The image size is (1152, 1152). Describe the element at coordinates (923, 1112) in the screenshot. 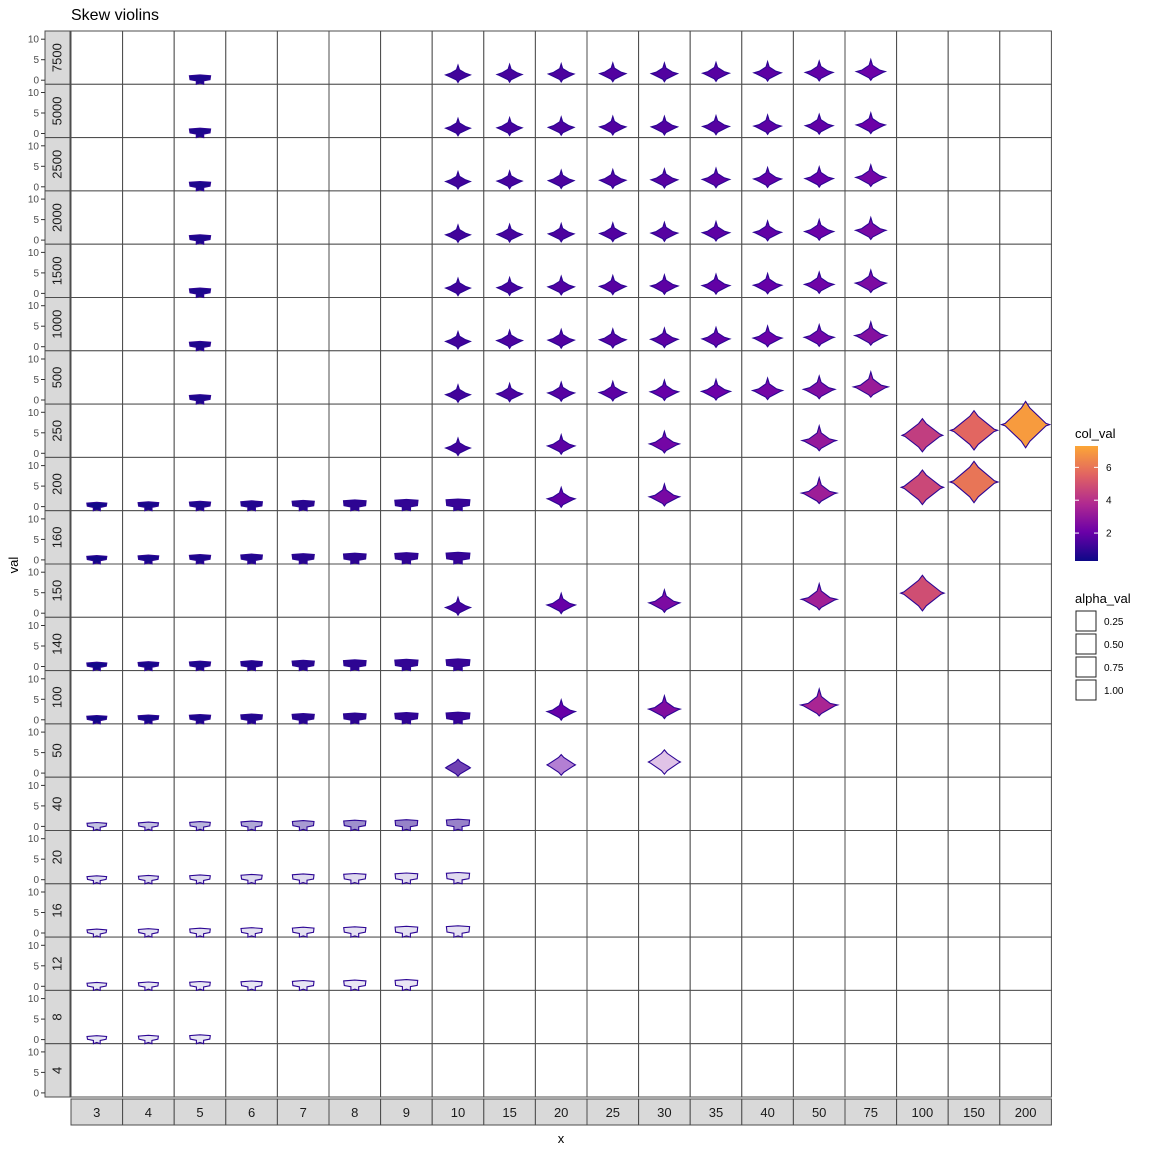

I see `col-strip-label: 100` at that location.